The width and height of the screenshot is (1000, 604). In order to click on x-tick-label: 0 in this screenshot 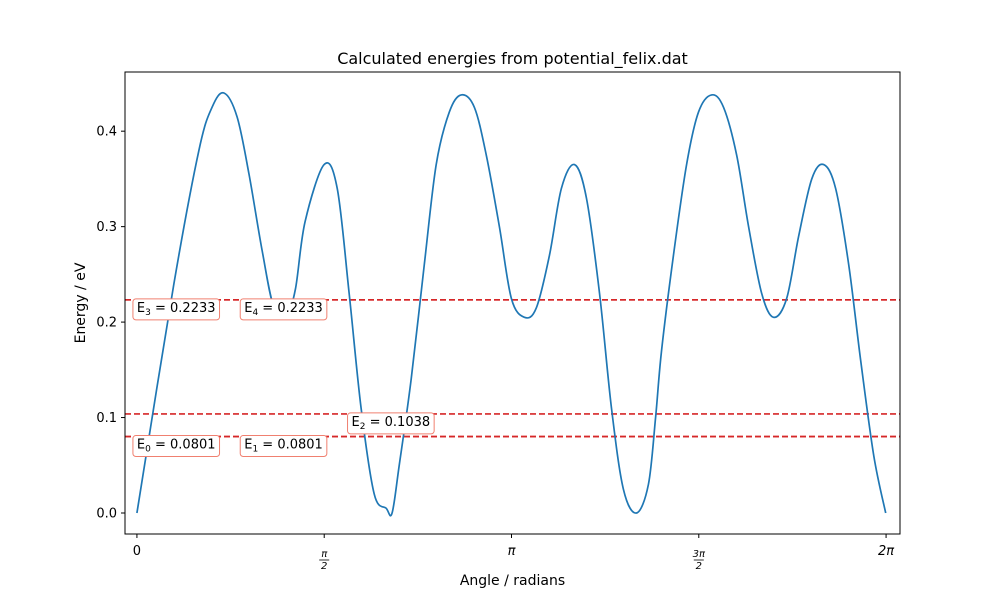, I will do `click(137, 551)`.